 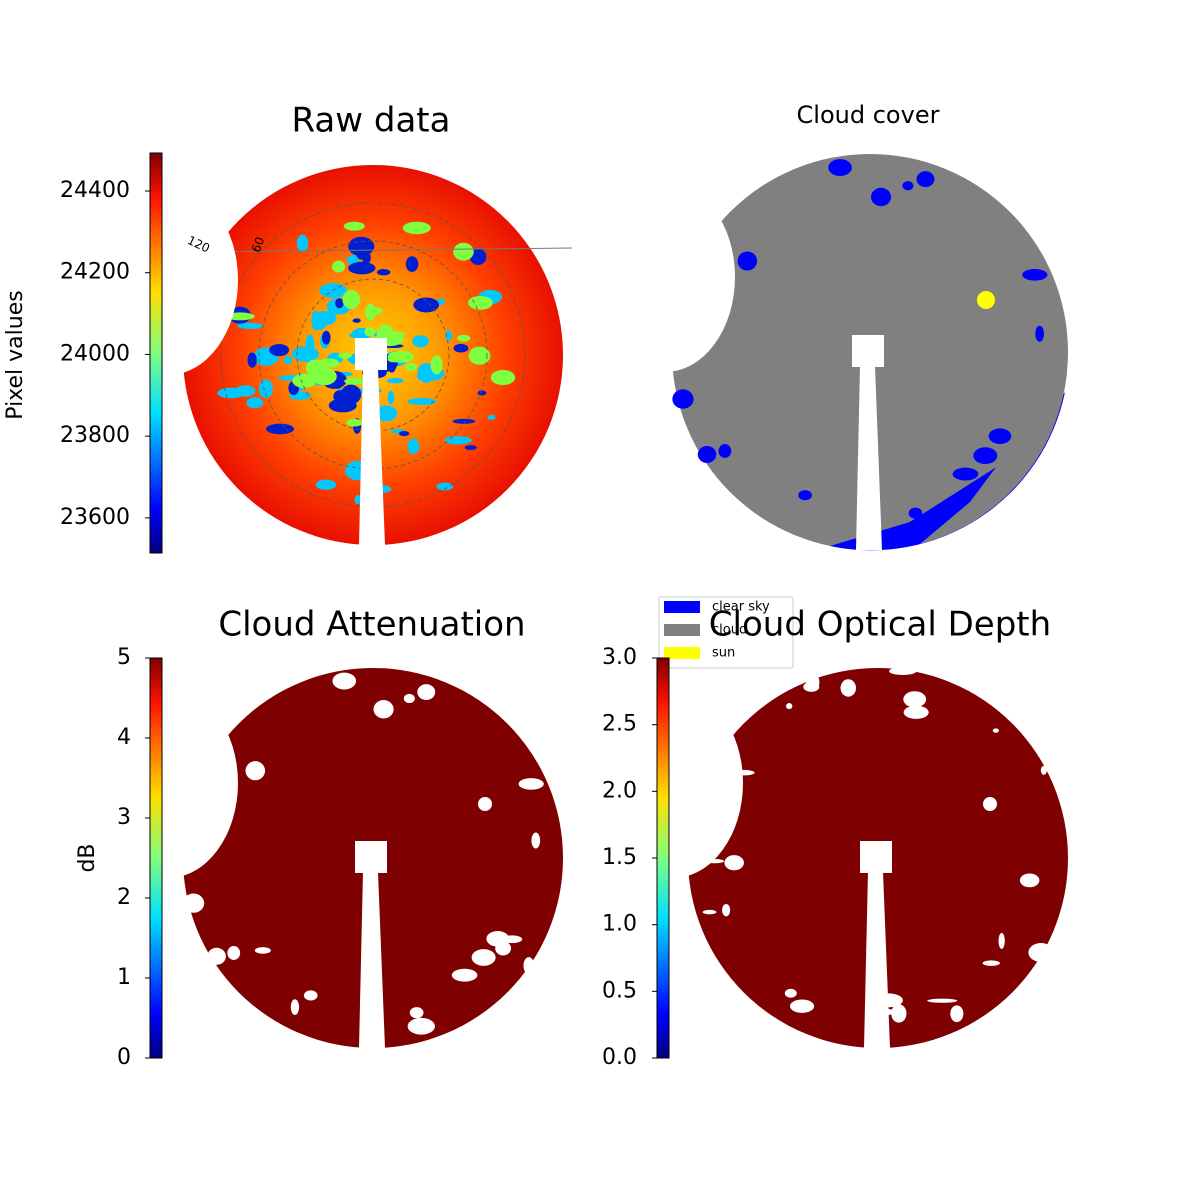 I want to click on colorbar, so click(x=156, y=353).